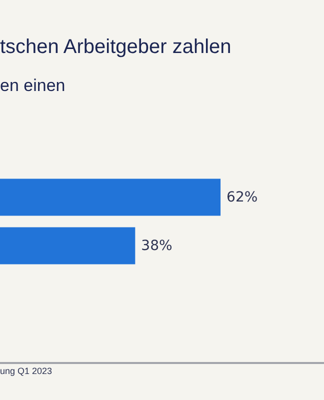  What do you see at coordinates (242, 197) in the screenshot?
I see `data-label: 62%` at bounding box center [242, 197].